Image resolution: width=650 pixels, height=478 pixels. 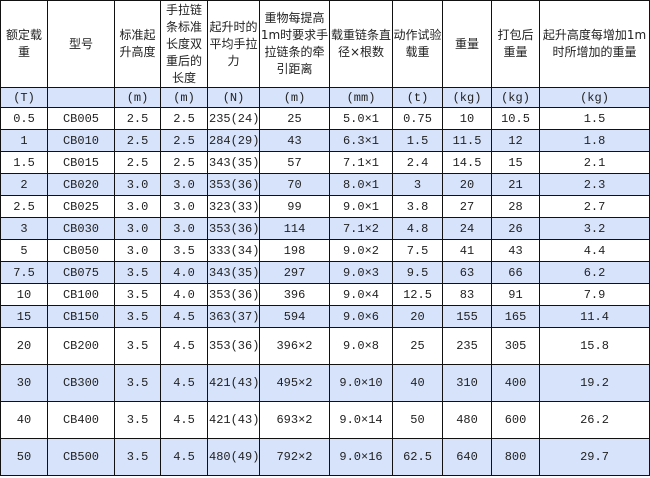 I want to click on test-load-cell: 3.8, so click(x=417, y=206).